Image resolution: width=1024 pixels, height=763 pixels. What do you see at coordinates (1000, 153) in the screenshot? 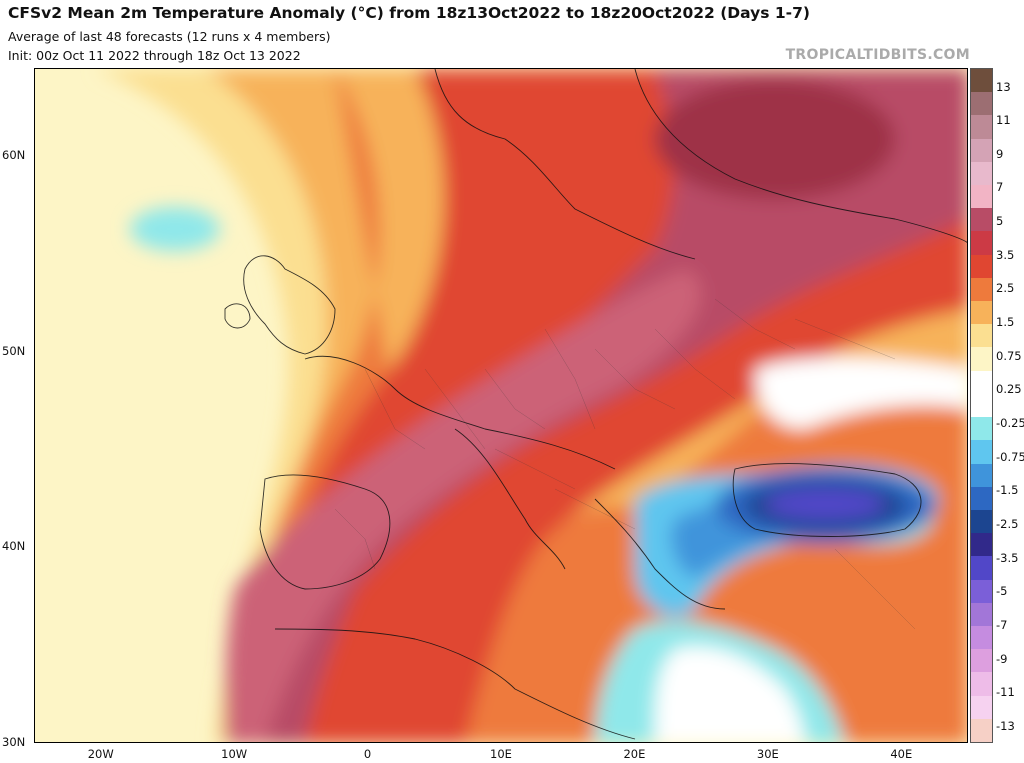
I see `colorbar-tick-label: 9` at bounding box center [1000, 153].